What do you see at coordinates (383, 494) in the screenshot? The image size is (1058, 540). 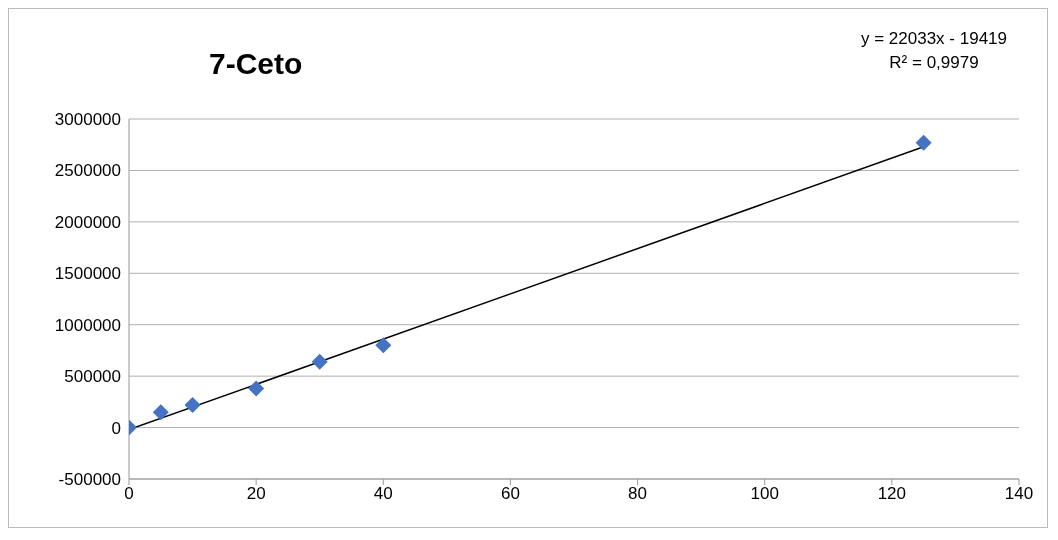 I see `x-tick-label: 40` at bounding box center [383, 494].